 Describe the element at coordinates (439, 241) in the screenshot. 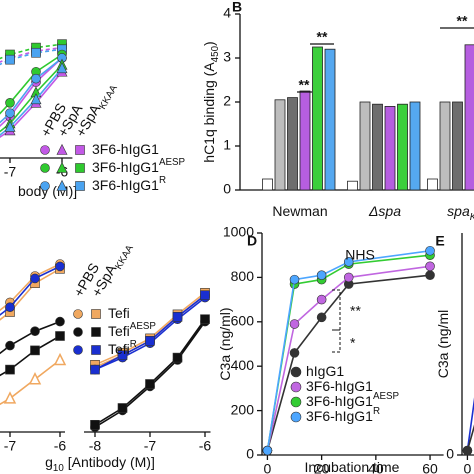

I see `panel-label: E` at that location.